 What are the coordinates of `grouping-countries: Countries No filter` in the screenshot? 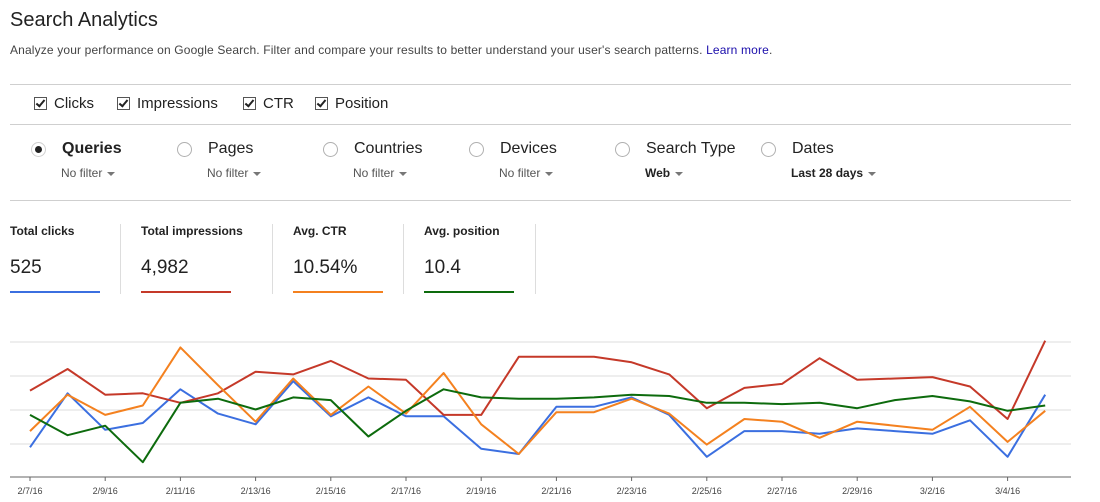 It's located at (372, 160).